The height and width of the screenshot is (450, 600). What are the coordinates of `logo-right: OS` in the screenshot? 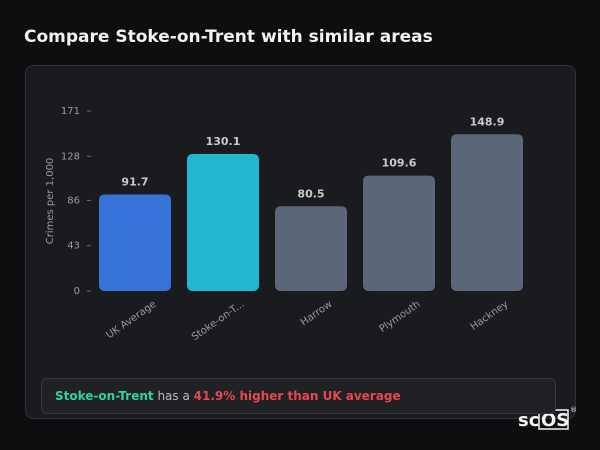 It's located at (555, 420).